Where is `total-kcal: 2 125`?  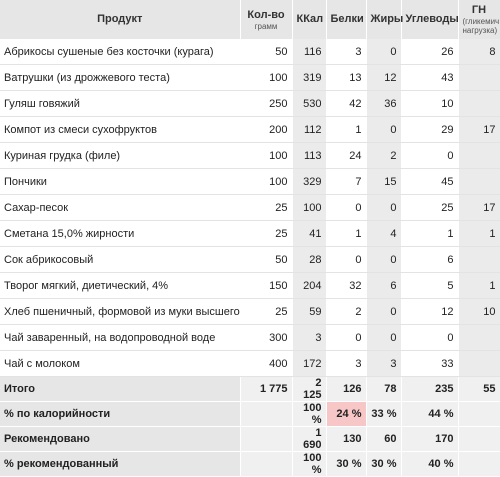
total-kcal: 2 125 is located at coordinates (309, 389).